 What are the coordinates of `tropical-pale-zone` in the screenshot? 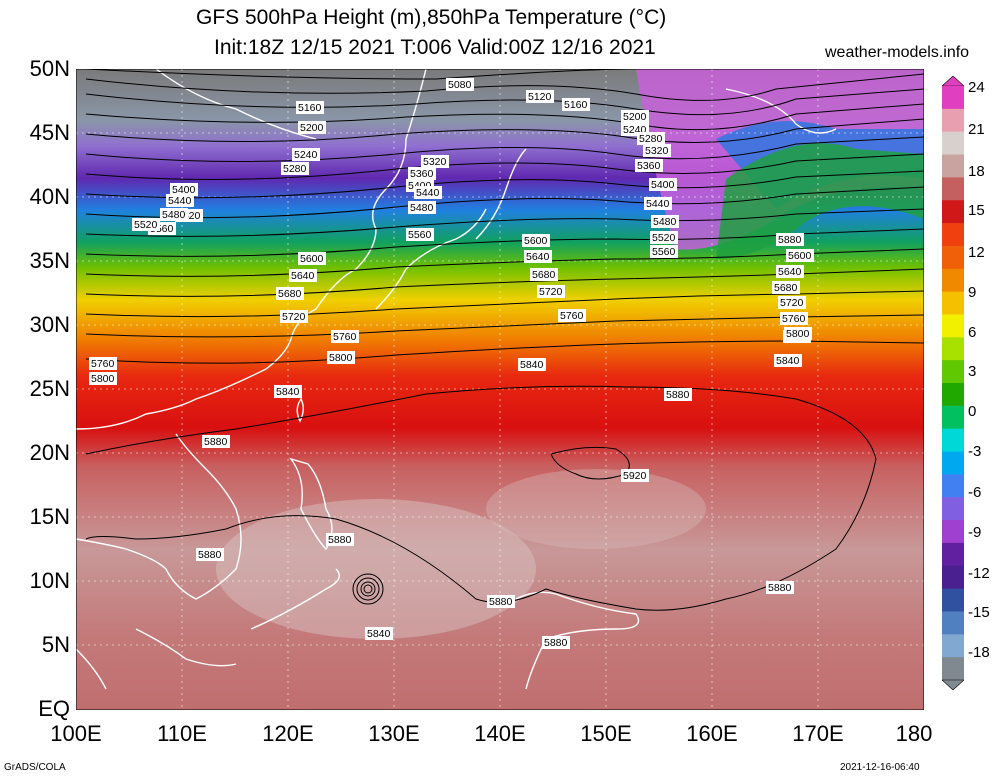 It's located at (376, 569).